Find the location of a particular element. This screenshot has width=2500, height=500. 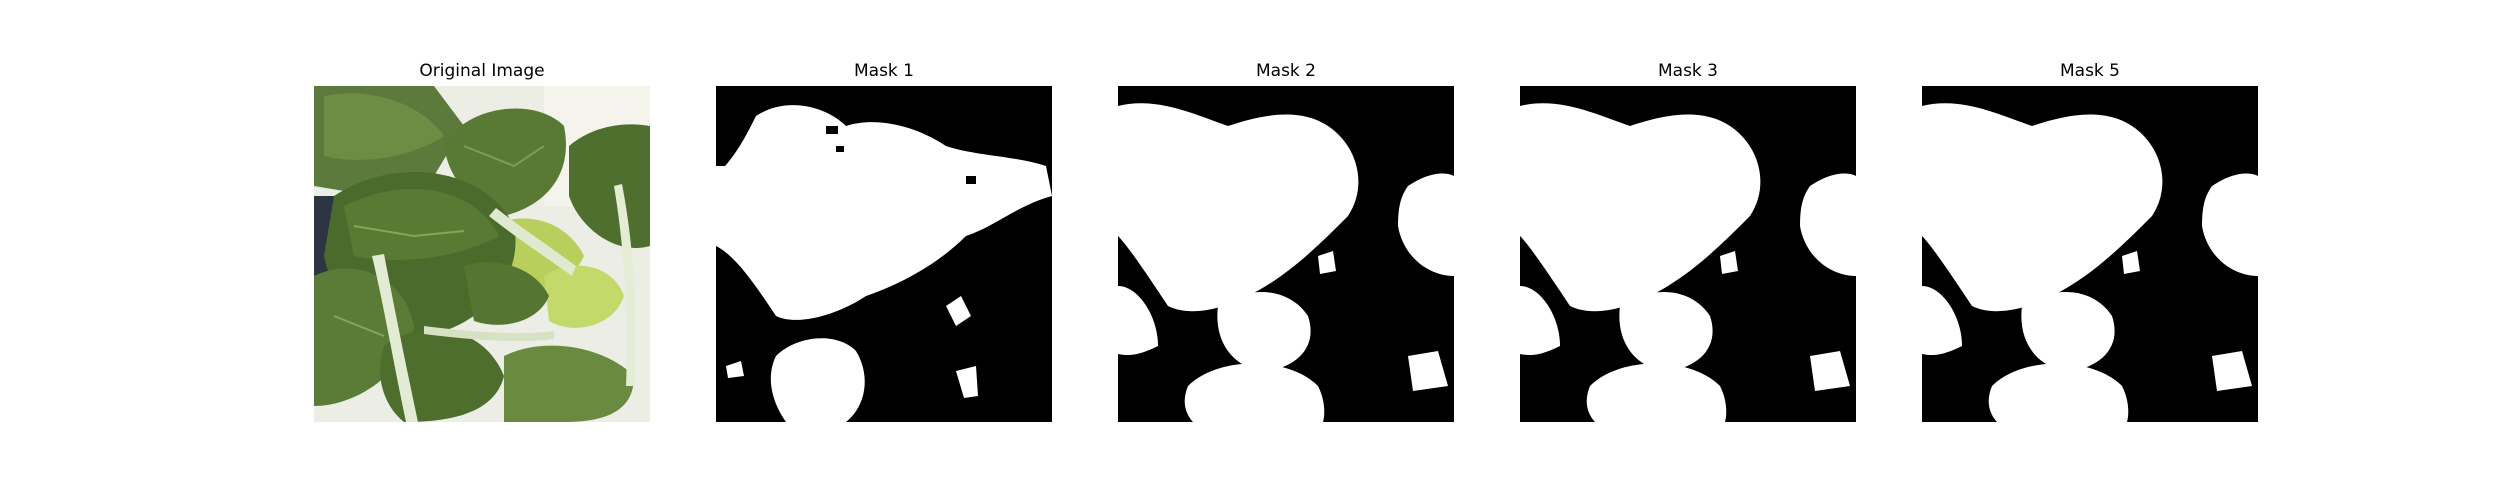

bok-choy-photo is located at coordinates (482, 254).